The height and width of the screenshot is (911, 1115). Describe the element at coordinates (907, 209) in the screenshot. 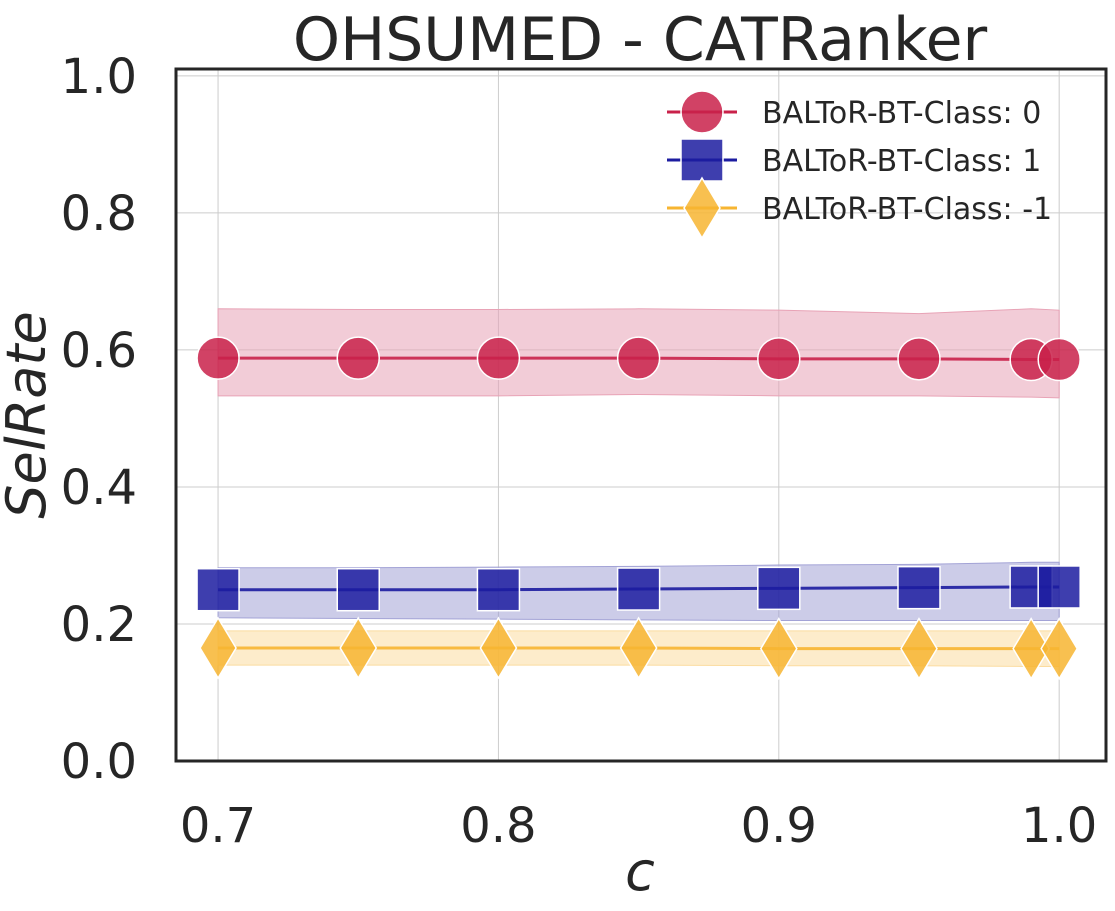

I see `legend-label: BALToR-BT-Class: -1` at that location.